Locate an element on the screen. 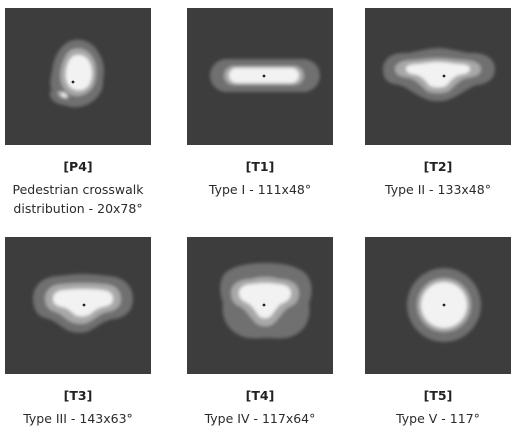 This screenshot has width=520, height=430. distribution-pattern-t4 is located at coordinates (260, 305).